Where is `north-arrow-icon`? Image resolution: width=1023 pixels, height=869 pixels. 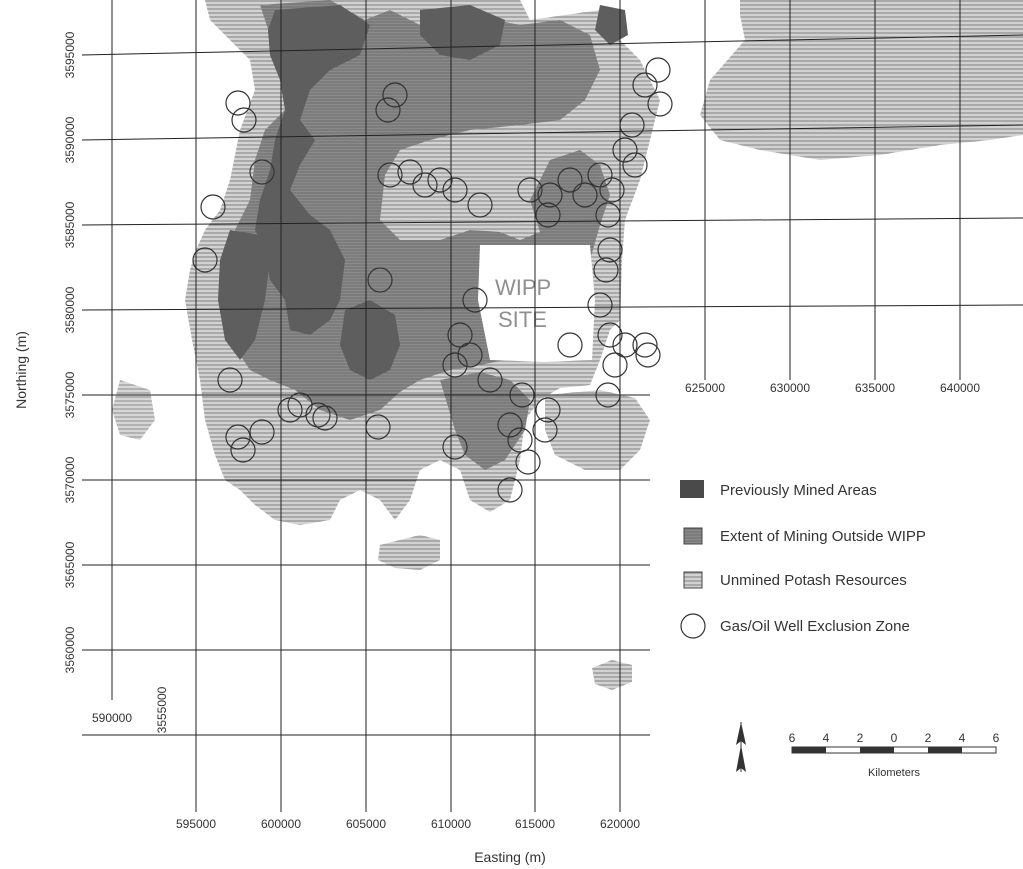
north-arrow-icon is located at coordinates (741, 747).